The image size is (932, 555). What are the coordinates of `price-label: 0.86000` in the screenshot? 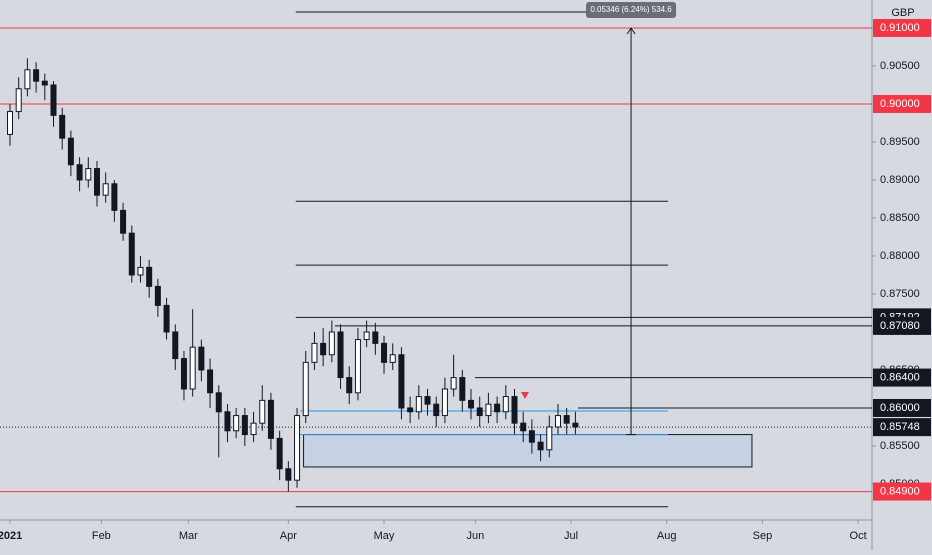 It's located at (900, 408).